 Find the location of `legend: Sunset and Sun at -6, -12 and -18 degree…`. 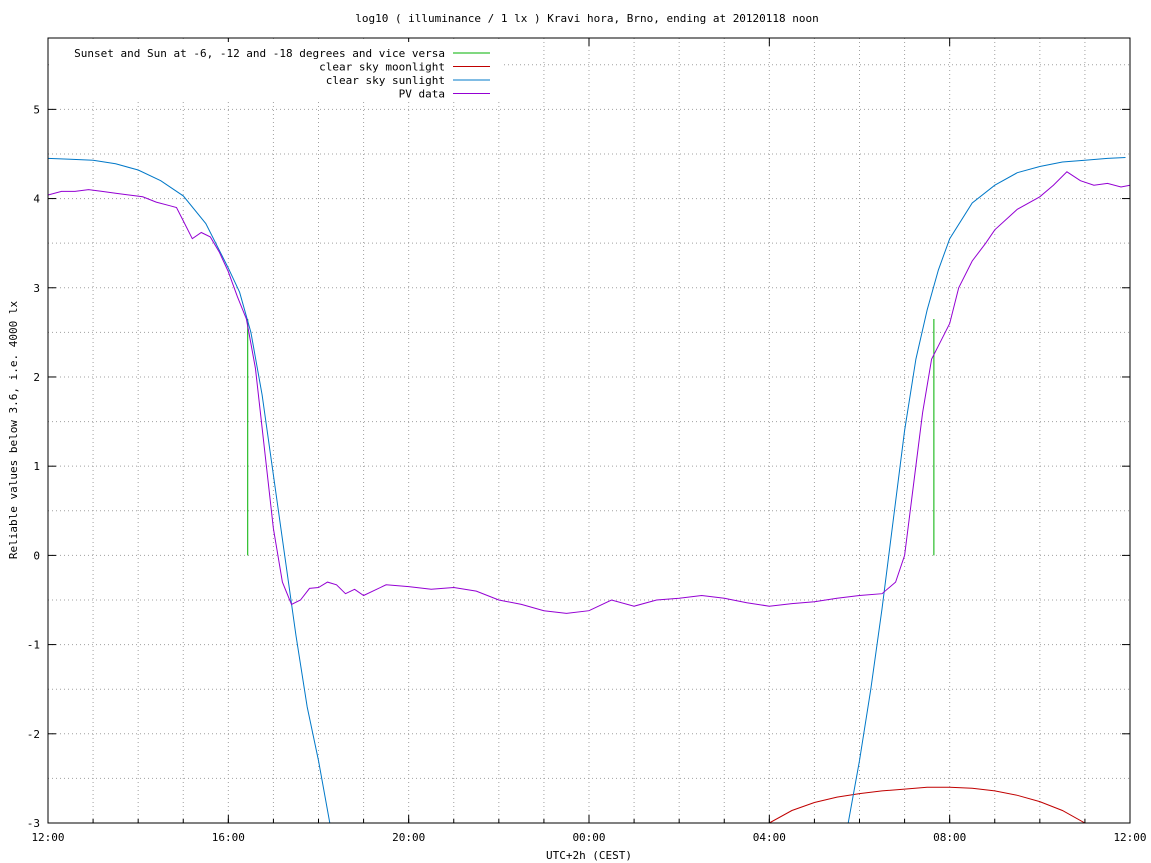

legend: Sunset and Sun at -6, -12 and -18 degree… is located at coordinates (276, 71).